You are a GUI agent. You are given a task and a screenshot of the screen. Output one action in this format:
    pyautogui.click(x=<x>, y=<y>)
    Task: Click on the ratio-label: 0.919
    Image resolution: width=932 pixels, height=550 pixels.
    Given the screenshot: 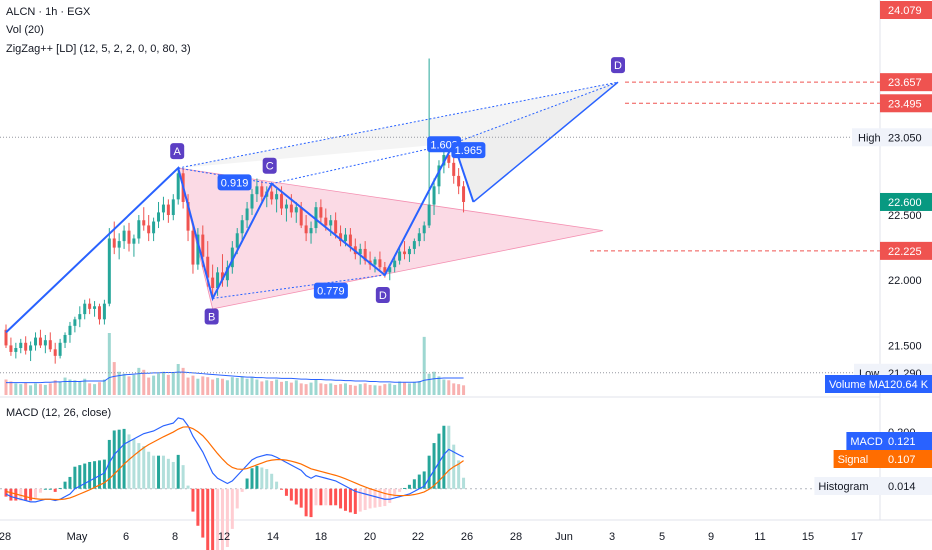 What is the action you would take?
    pyautogui.click(x=235, y=183)
    